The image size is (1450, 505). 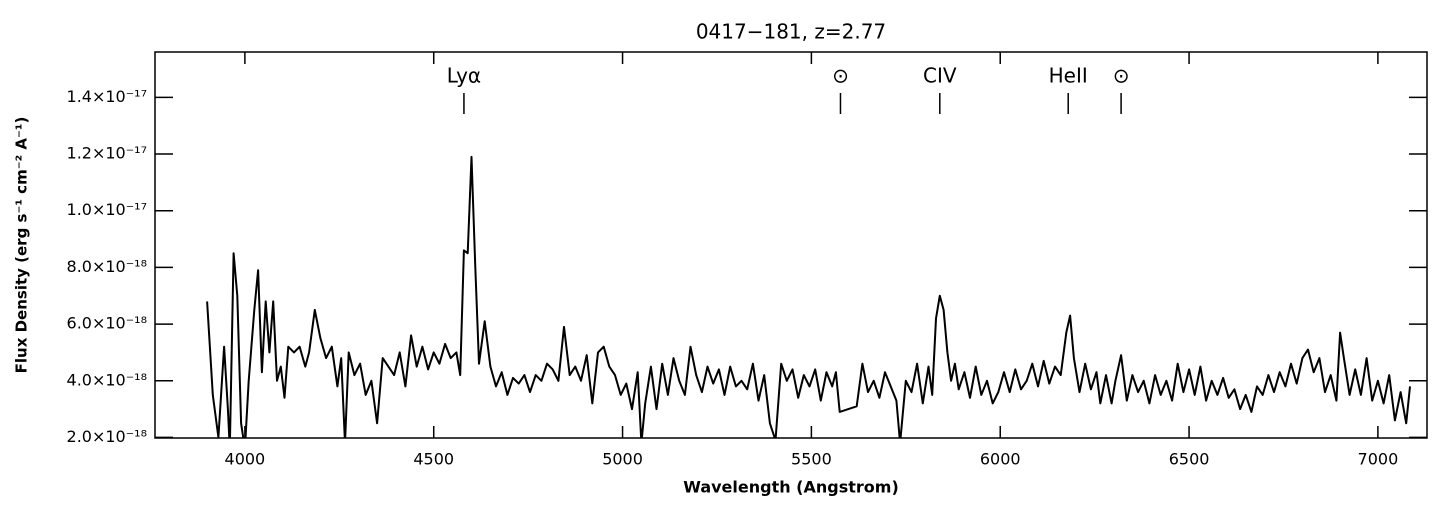 What do you see at coordinates (107, 379) in the screenshot?
I see `y-tick-label: 4.0×10⁻¹⁸` at bounding box center [107, 379].